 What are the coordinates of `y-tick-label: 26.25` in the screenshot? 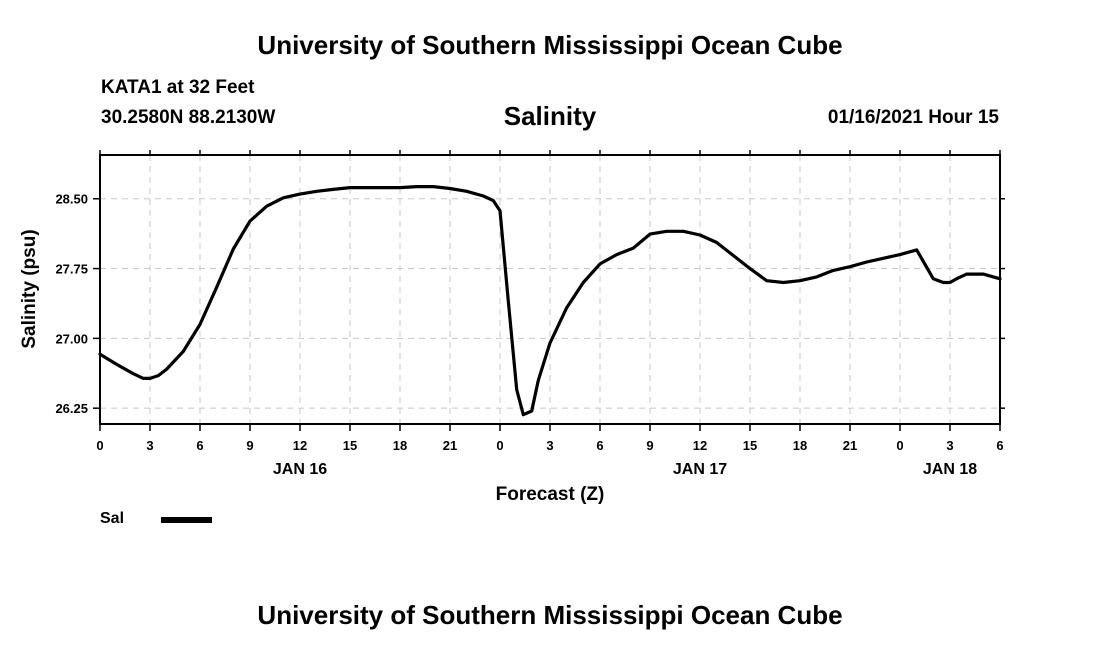 It's located at (71, 408).